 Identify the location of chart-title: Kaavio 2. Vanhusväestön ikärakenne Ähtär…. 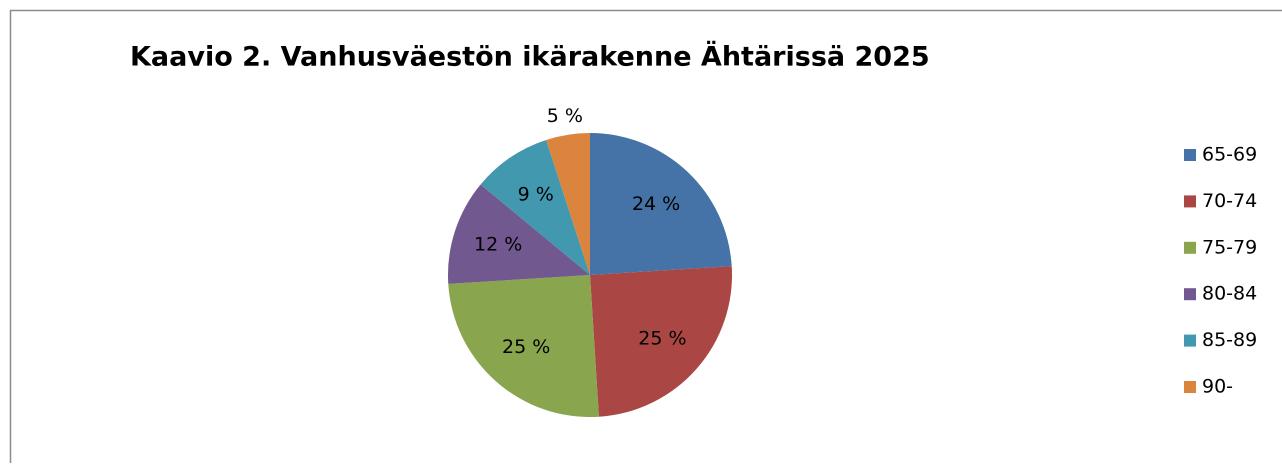
(530, 57).